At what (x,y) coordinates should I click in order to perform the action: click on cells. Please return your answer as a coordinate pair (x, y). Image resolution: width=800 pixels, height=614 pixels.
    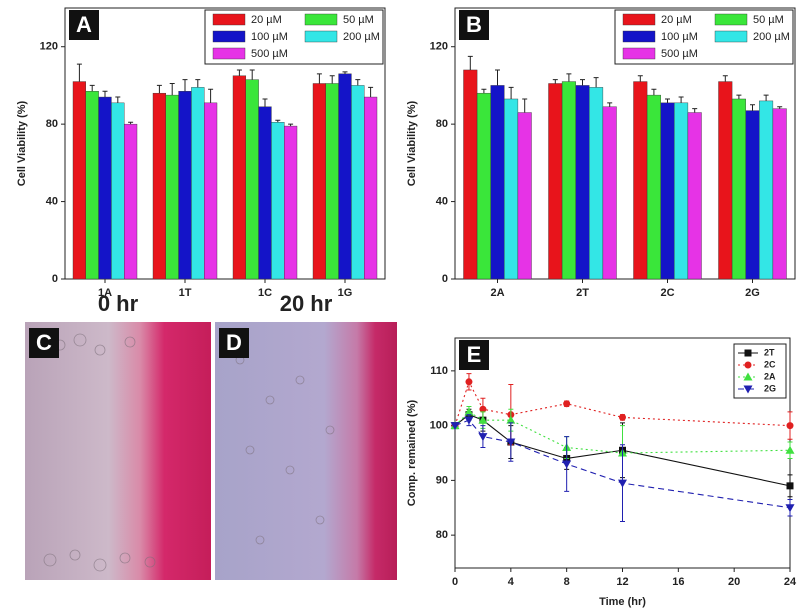
    Looking at the image, I should click on (189, 452).